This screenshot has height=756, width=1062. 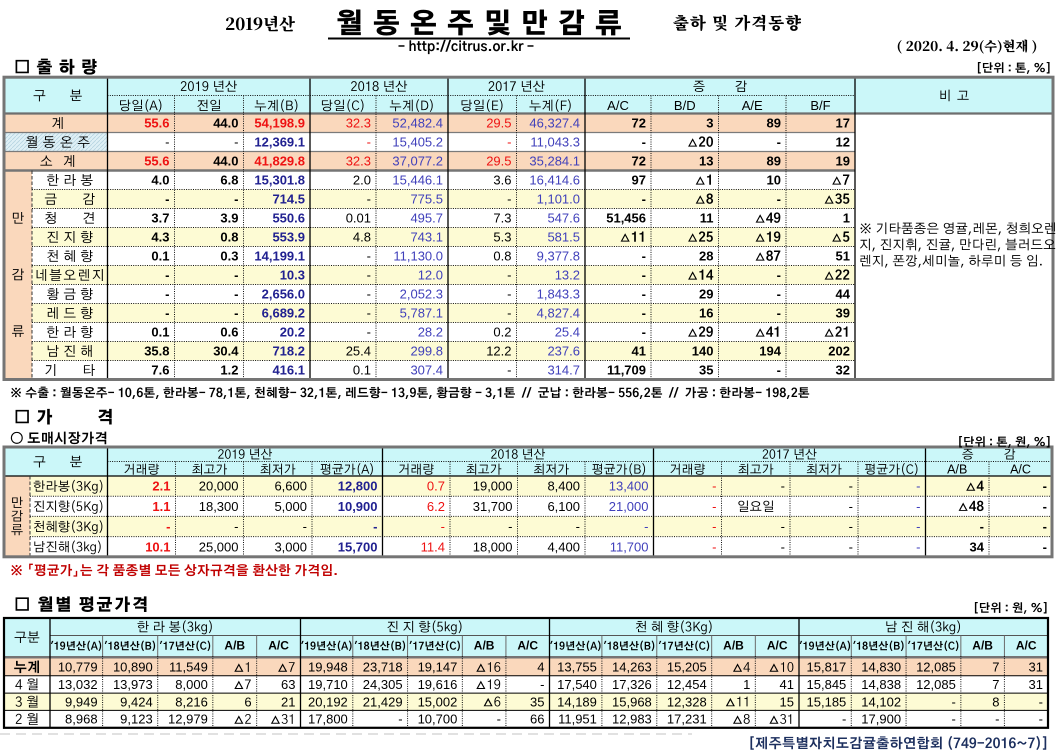 I want to click on svg-text: 19,616, so click(x=438, y=684).